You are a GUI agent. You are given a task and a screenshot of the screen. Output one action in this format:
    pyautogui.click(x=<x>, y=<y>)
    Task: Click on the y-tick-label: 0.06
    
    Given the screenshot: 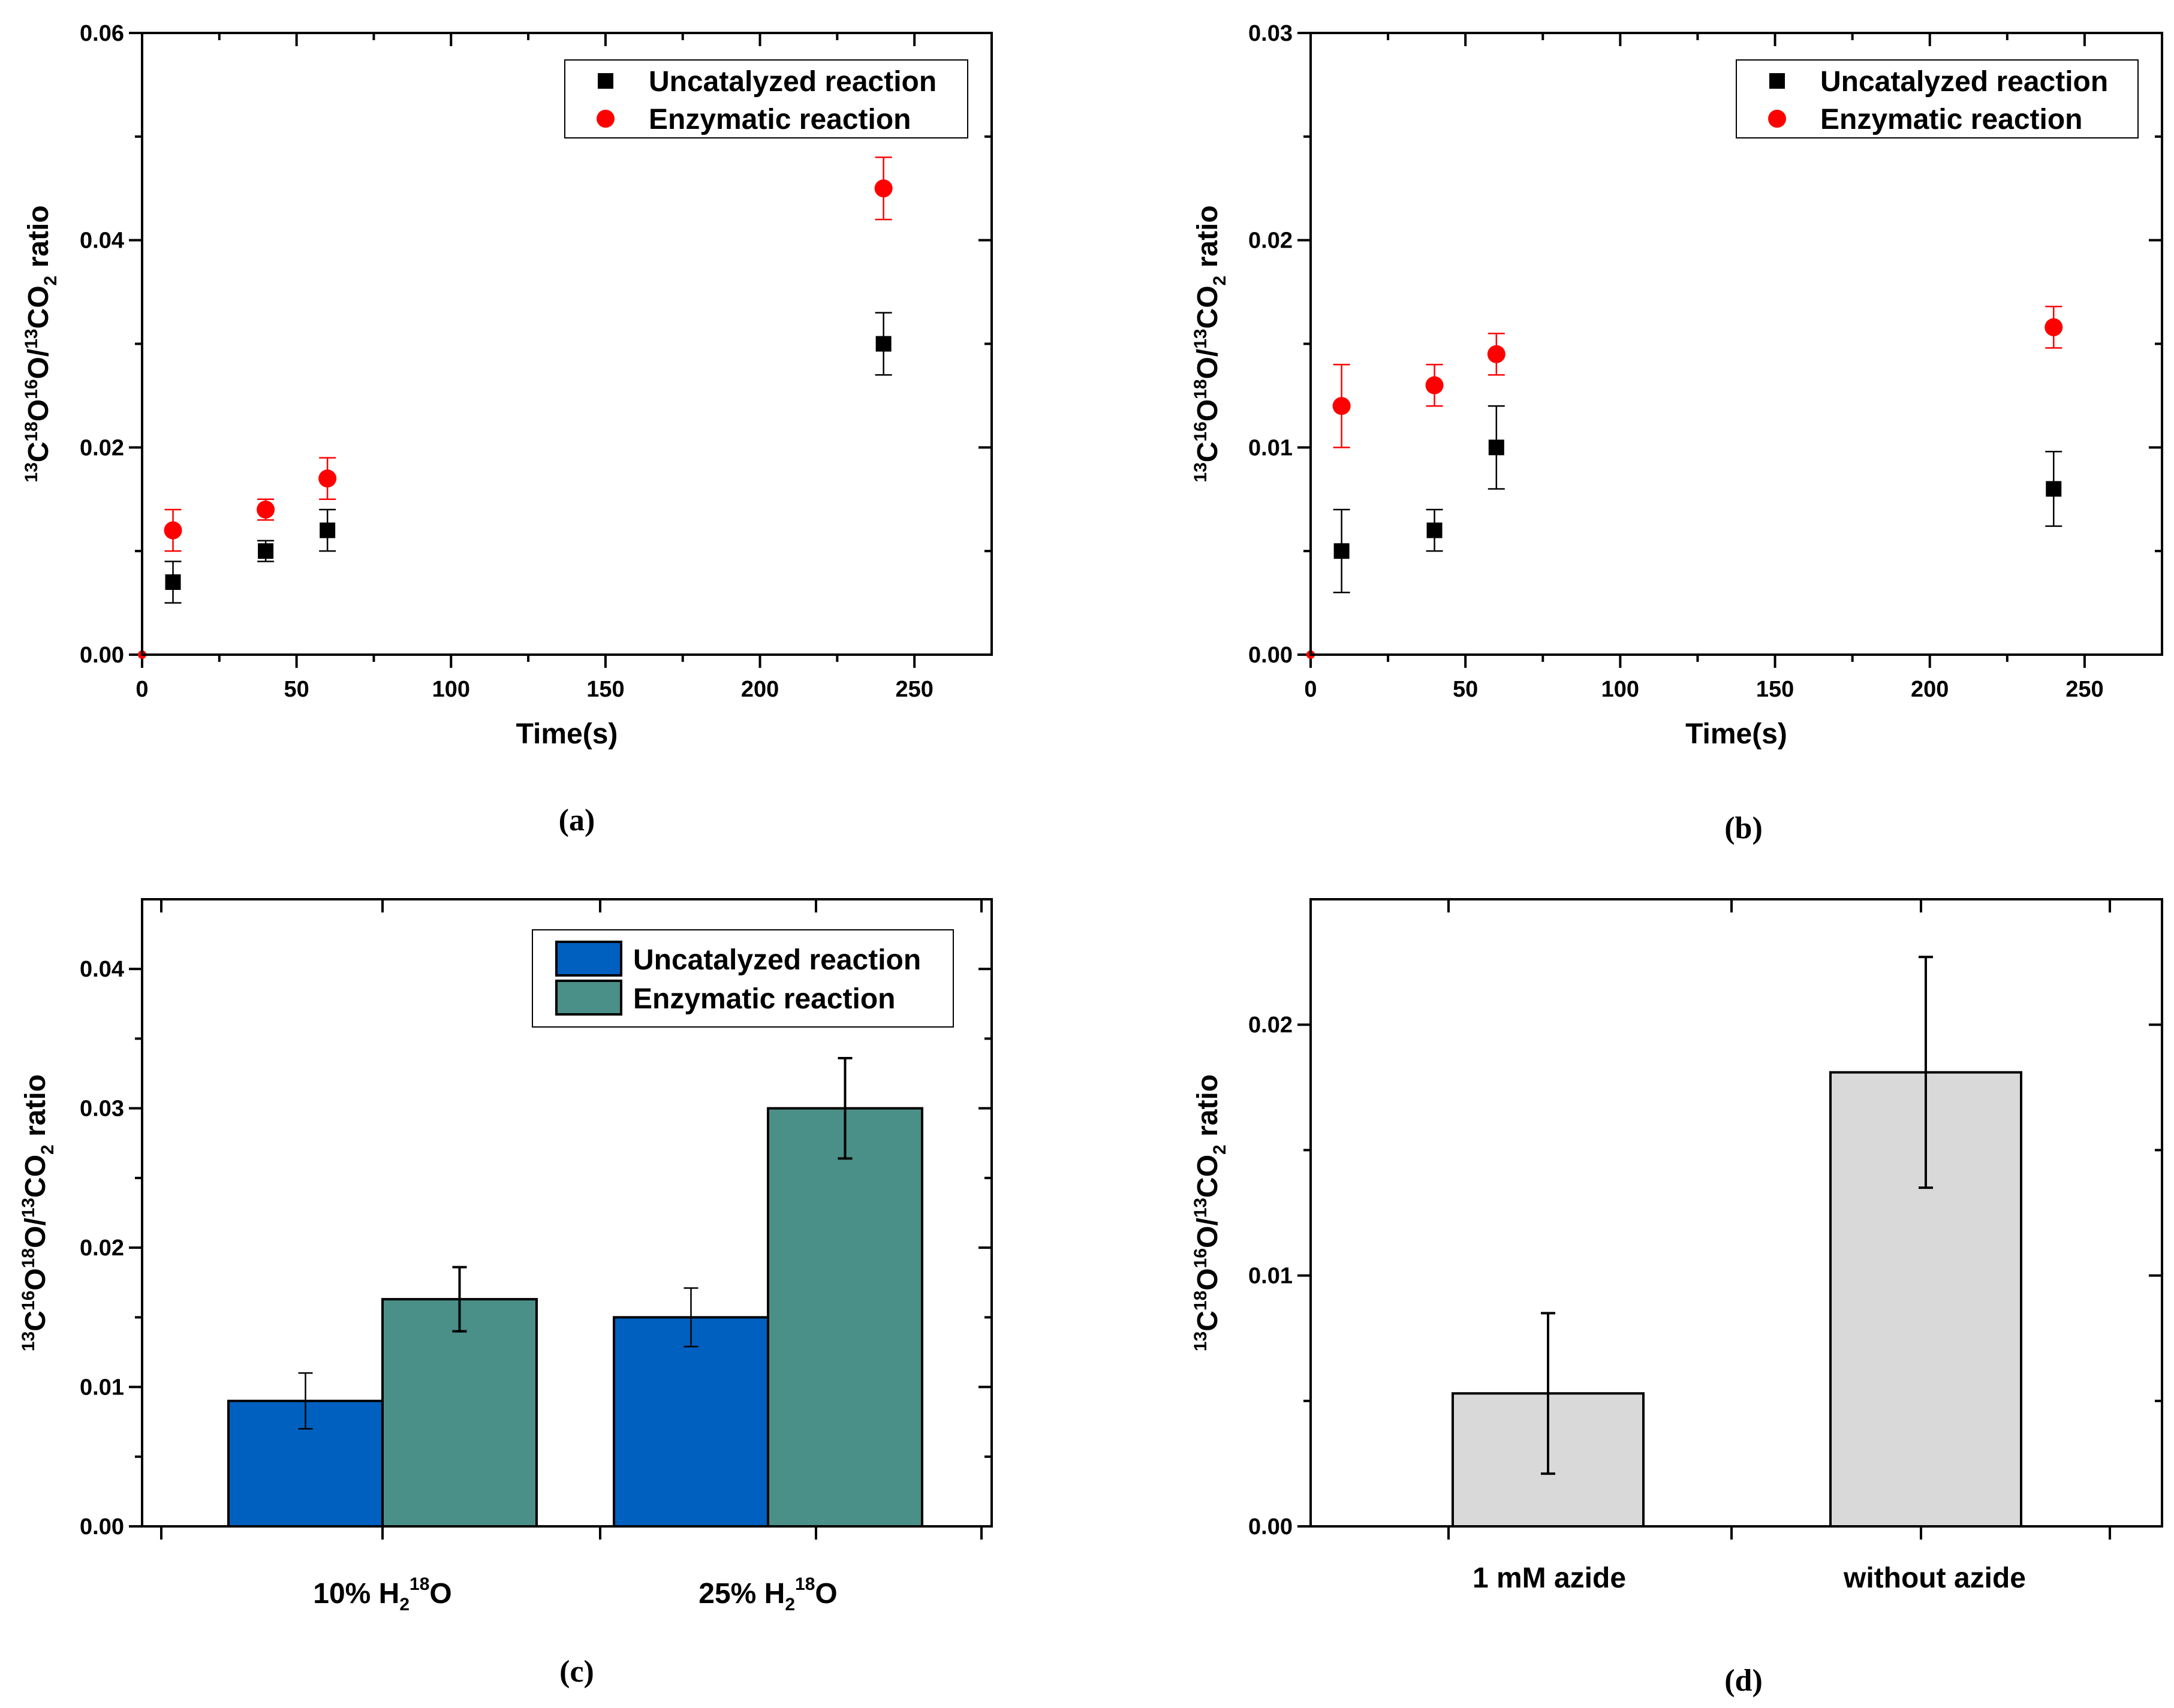 What is the action you would take?
    pyautogui.click(x=102, y=33)
    